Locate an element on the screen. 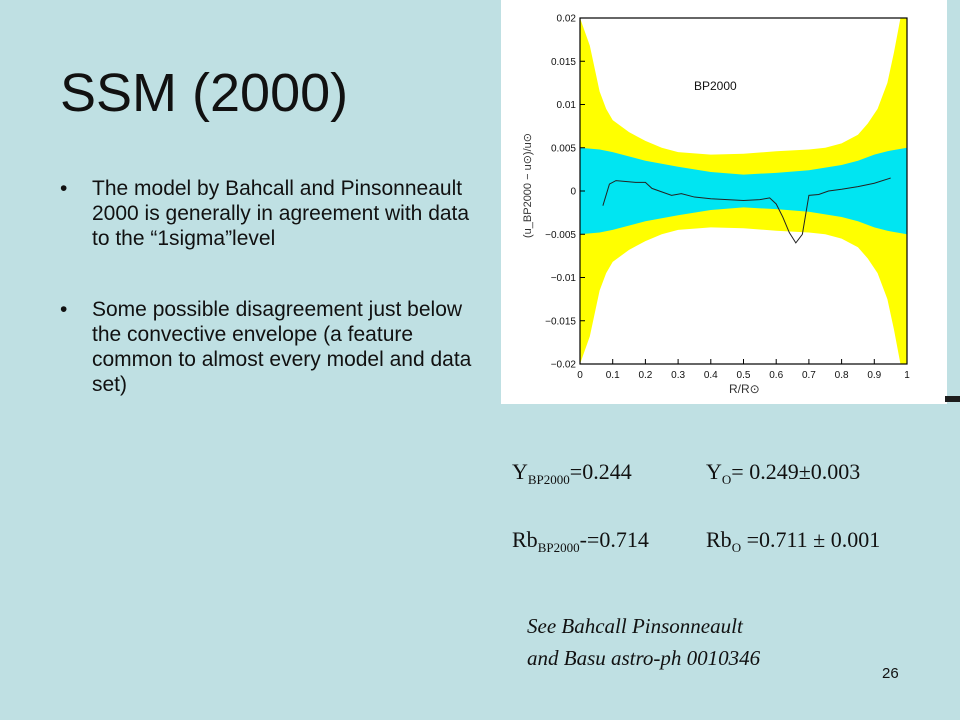 The height and width of the screenshot is (720, 960). formula-value: -=0.714 is located at coordinates (614, 539).